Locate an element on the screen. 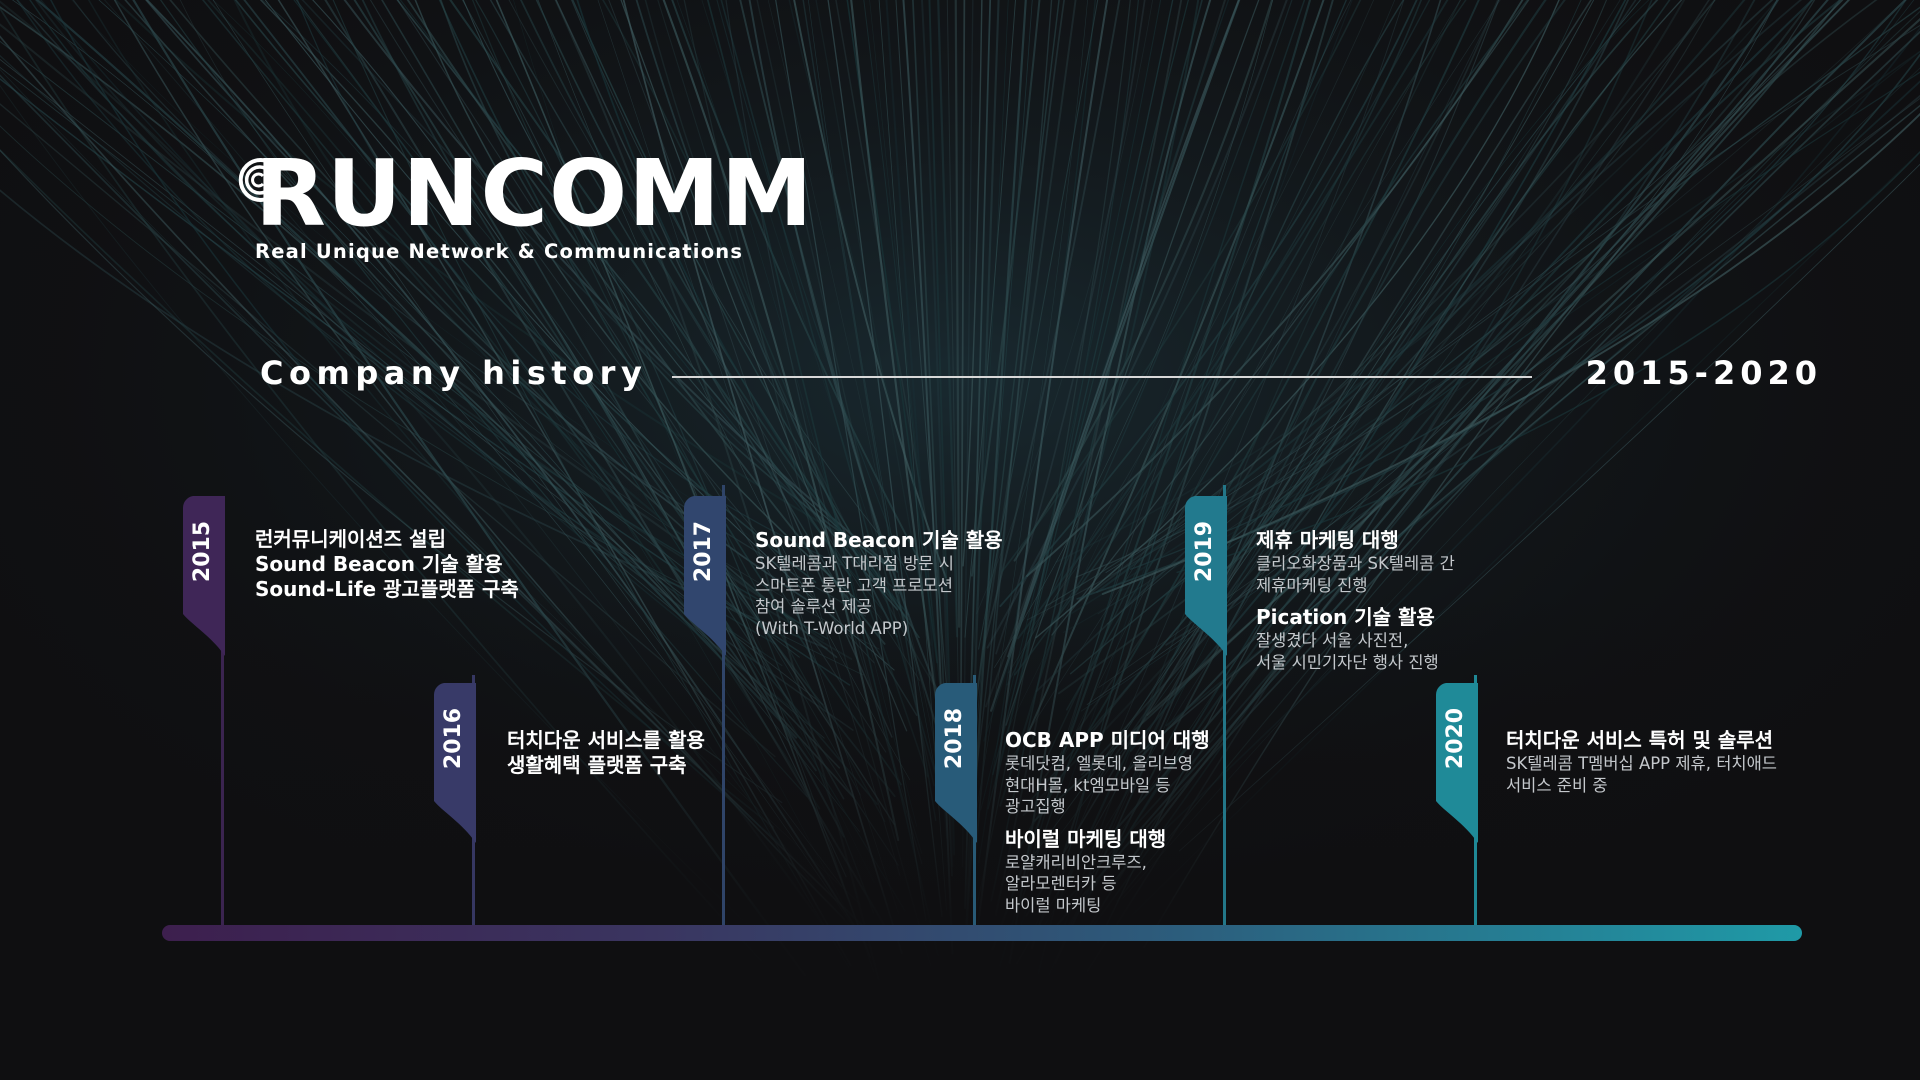 This screenshot has height=1080, width=1920. milestone-desc: 클리오화장품과 SK텔레콤 간 is located at coordinates (1355, 563).